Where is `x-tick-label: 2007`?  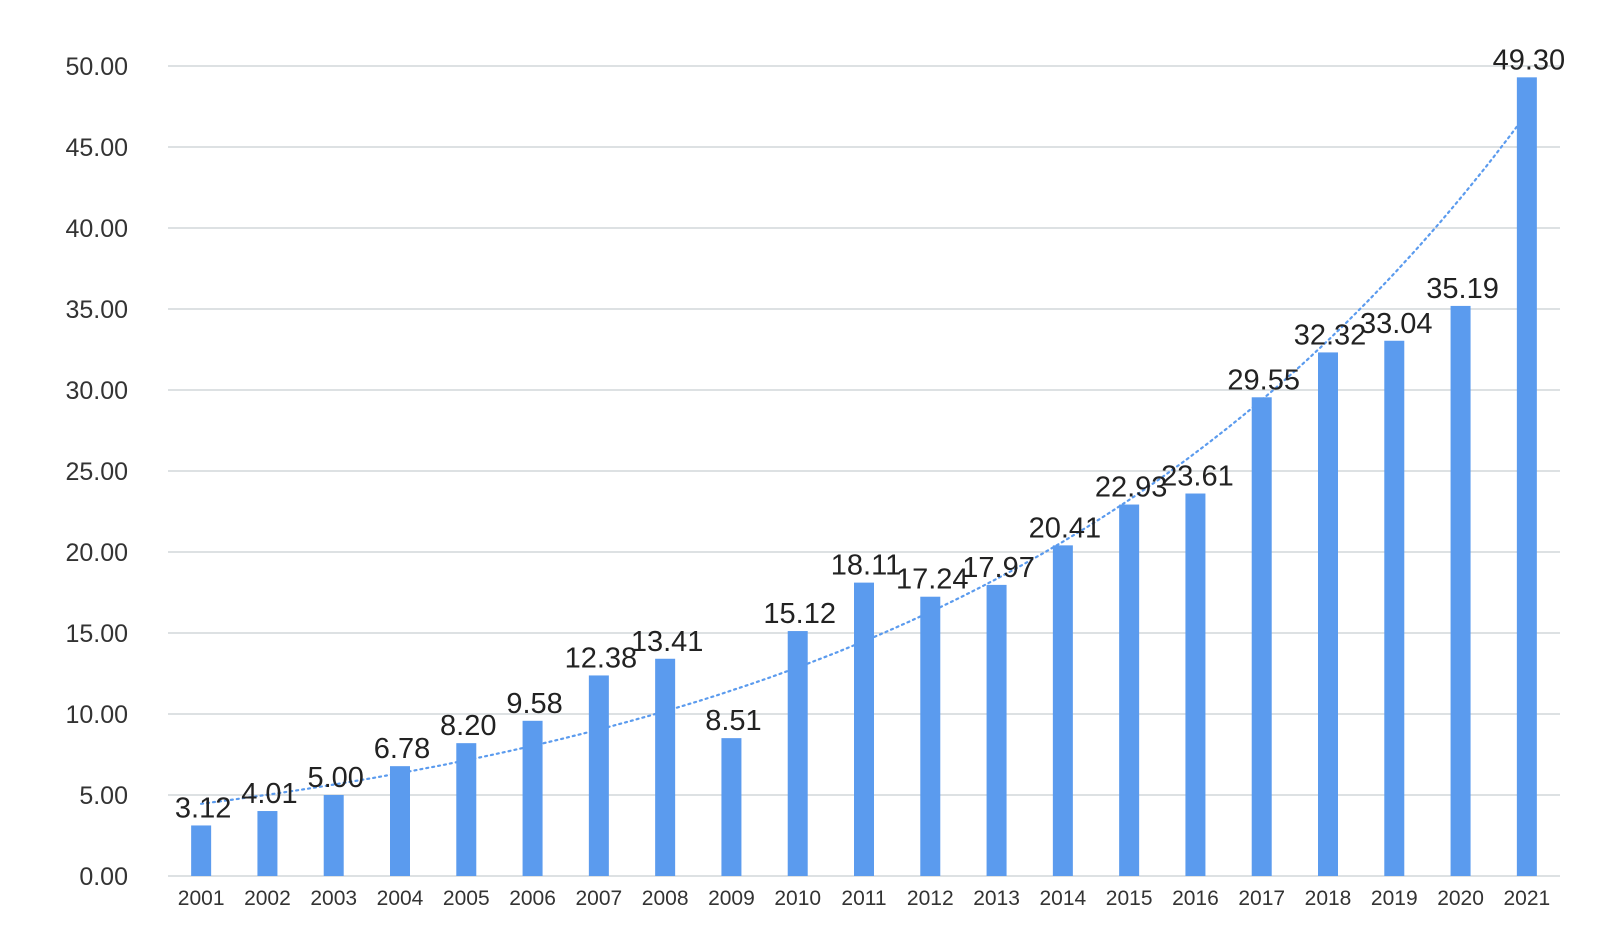
x-tick-label: 2007 is located at coordinates (598, 898).